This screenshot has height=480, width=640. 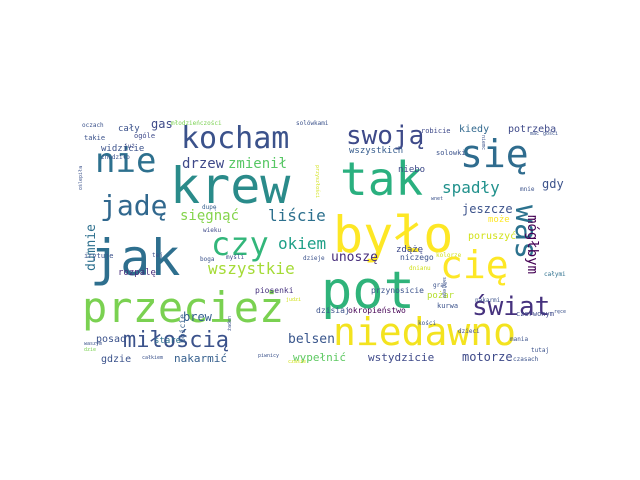 What do you see at coordinates (494, 154) in the screenshot?
I see `word-sie: się` at bounding box center [494, 154].